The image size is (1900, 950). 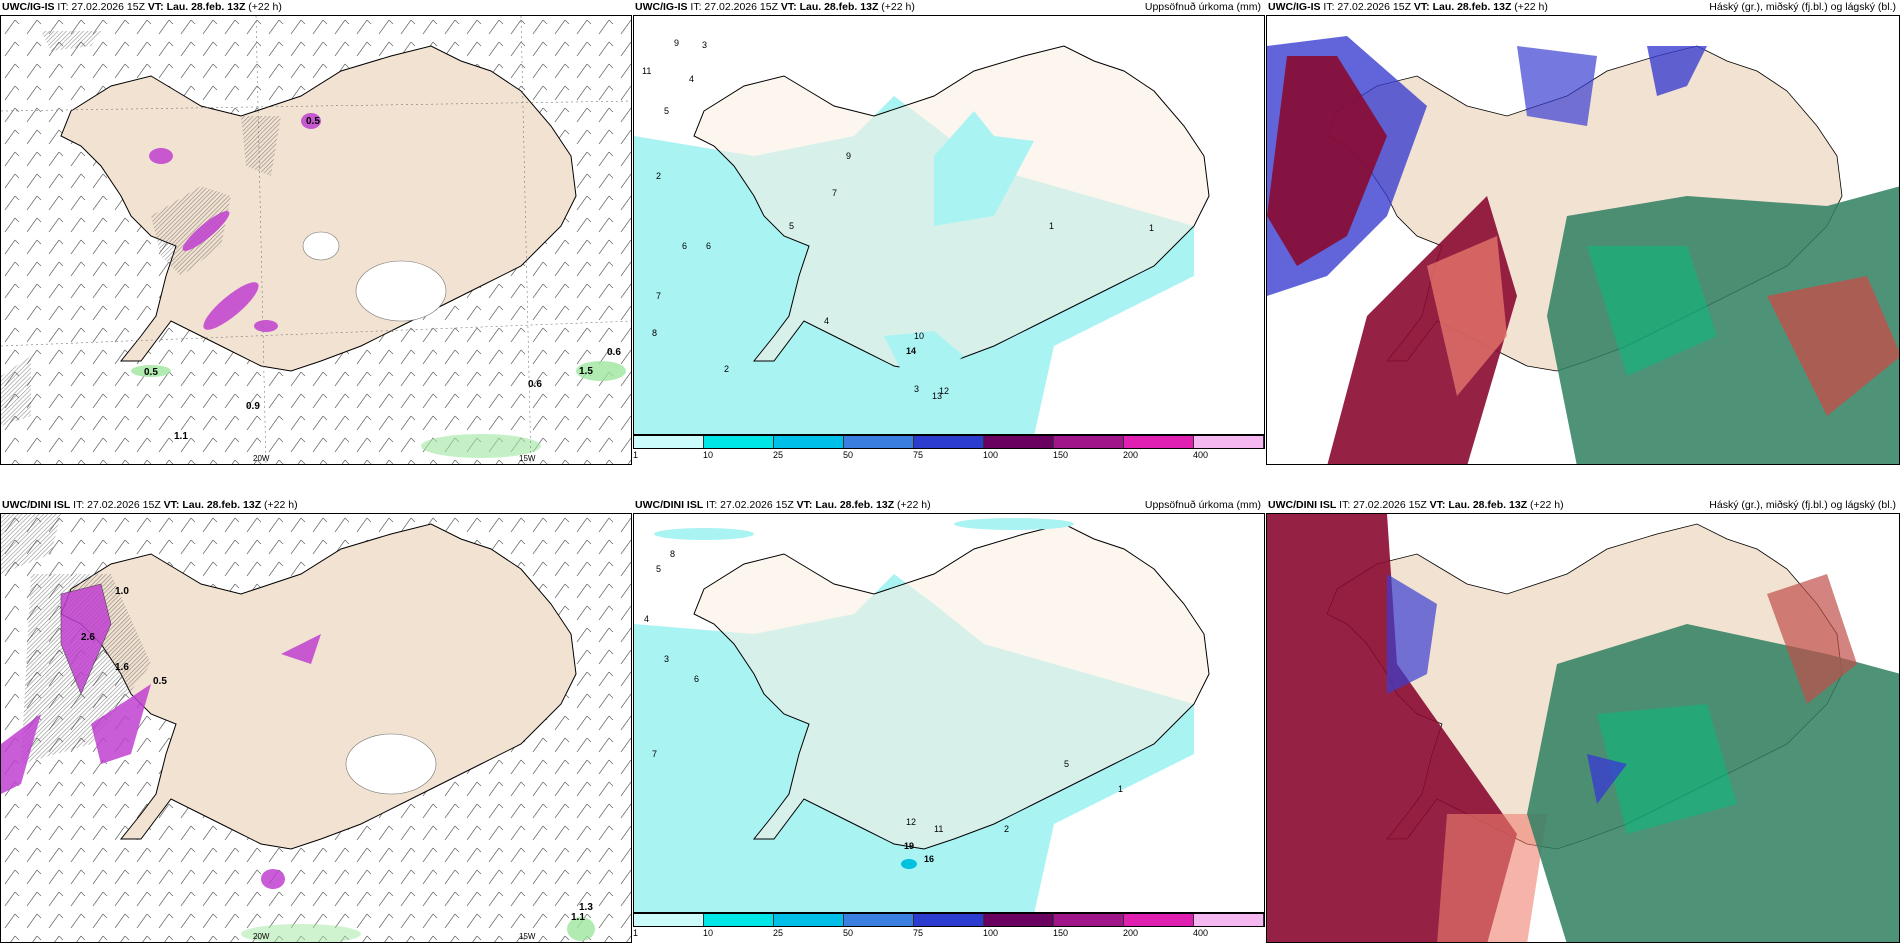 I want to click on value-label: 2.6, so click(x=88, y=637).